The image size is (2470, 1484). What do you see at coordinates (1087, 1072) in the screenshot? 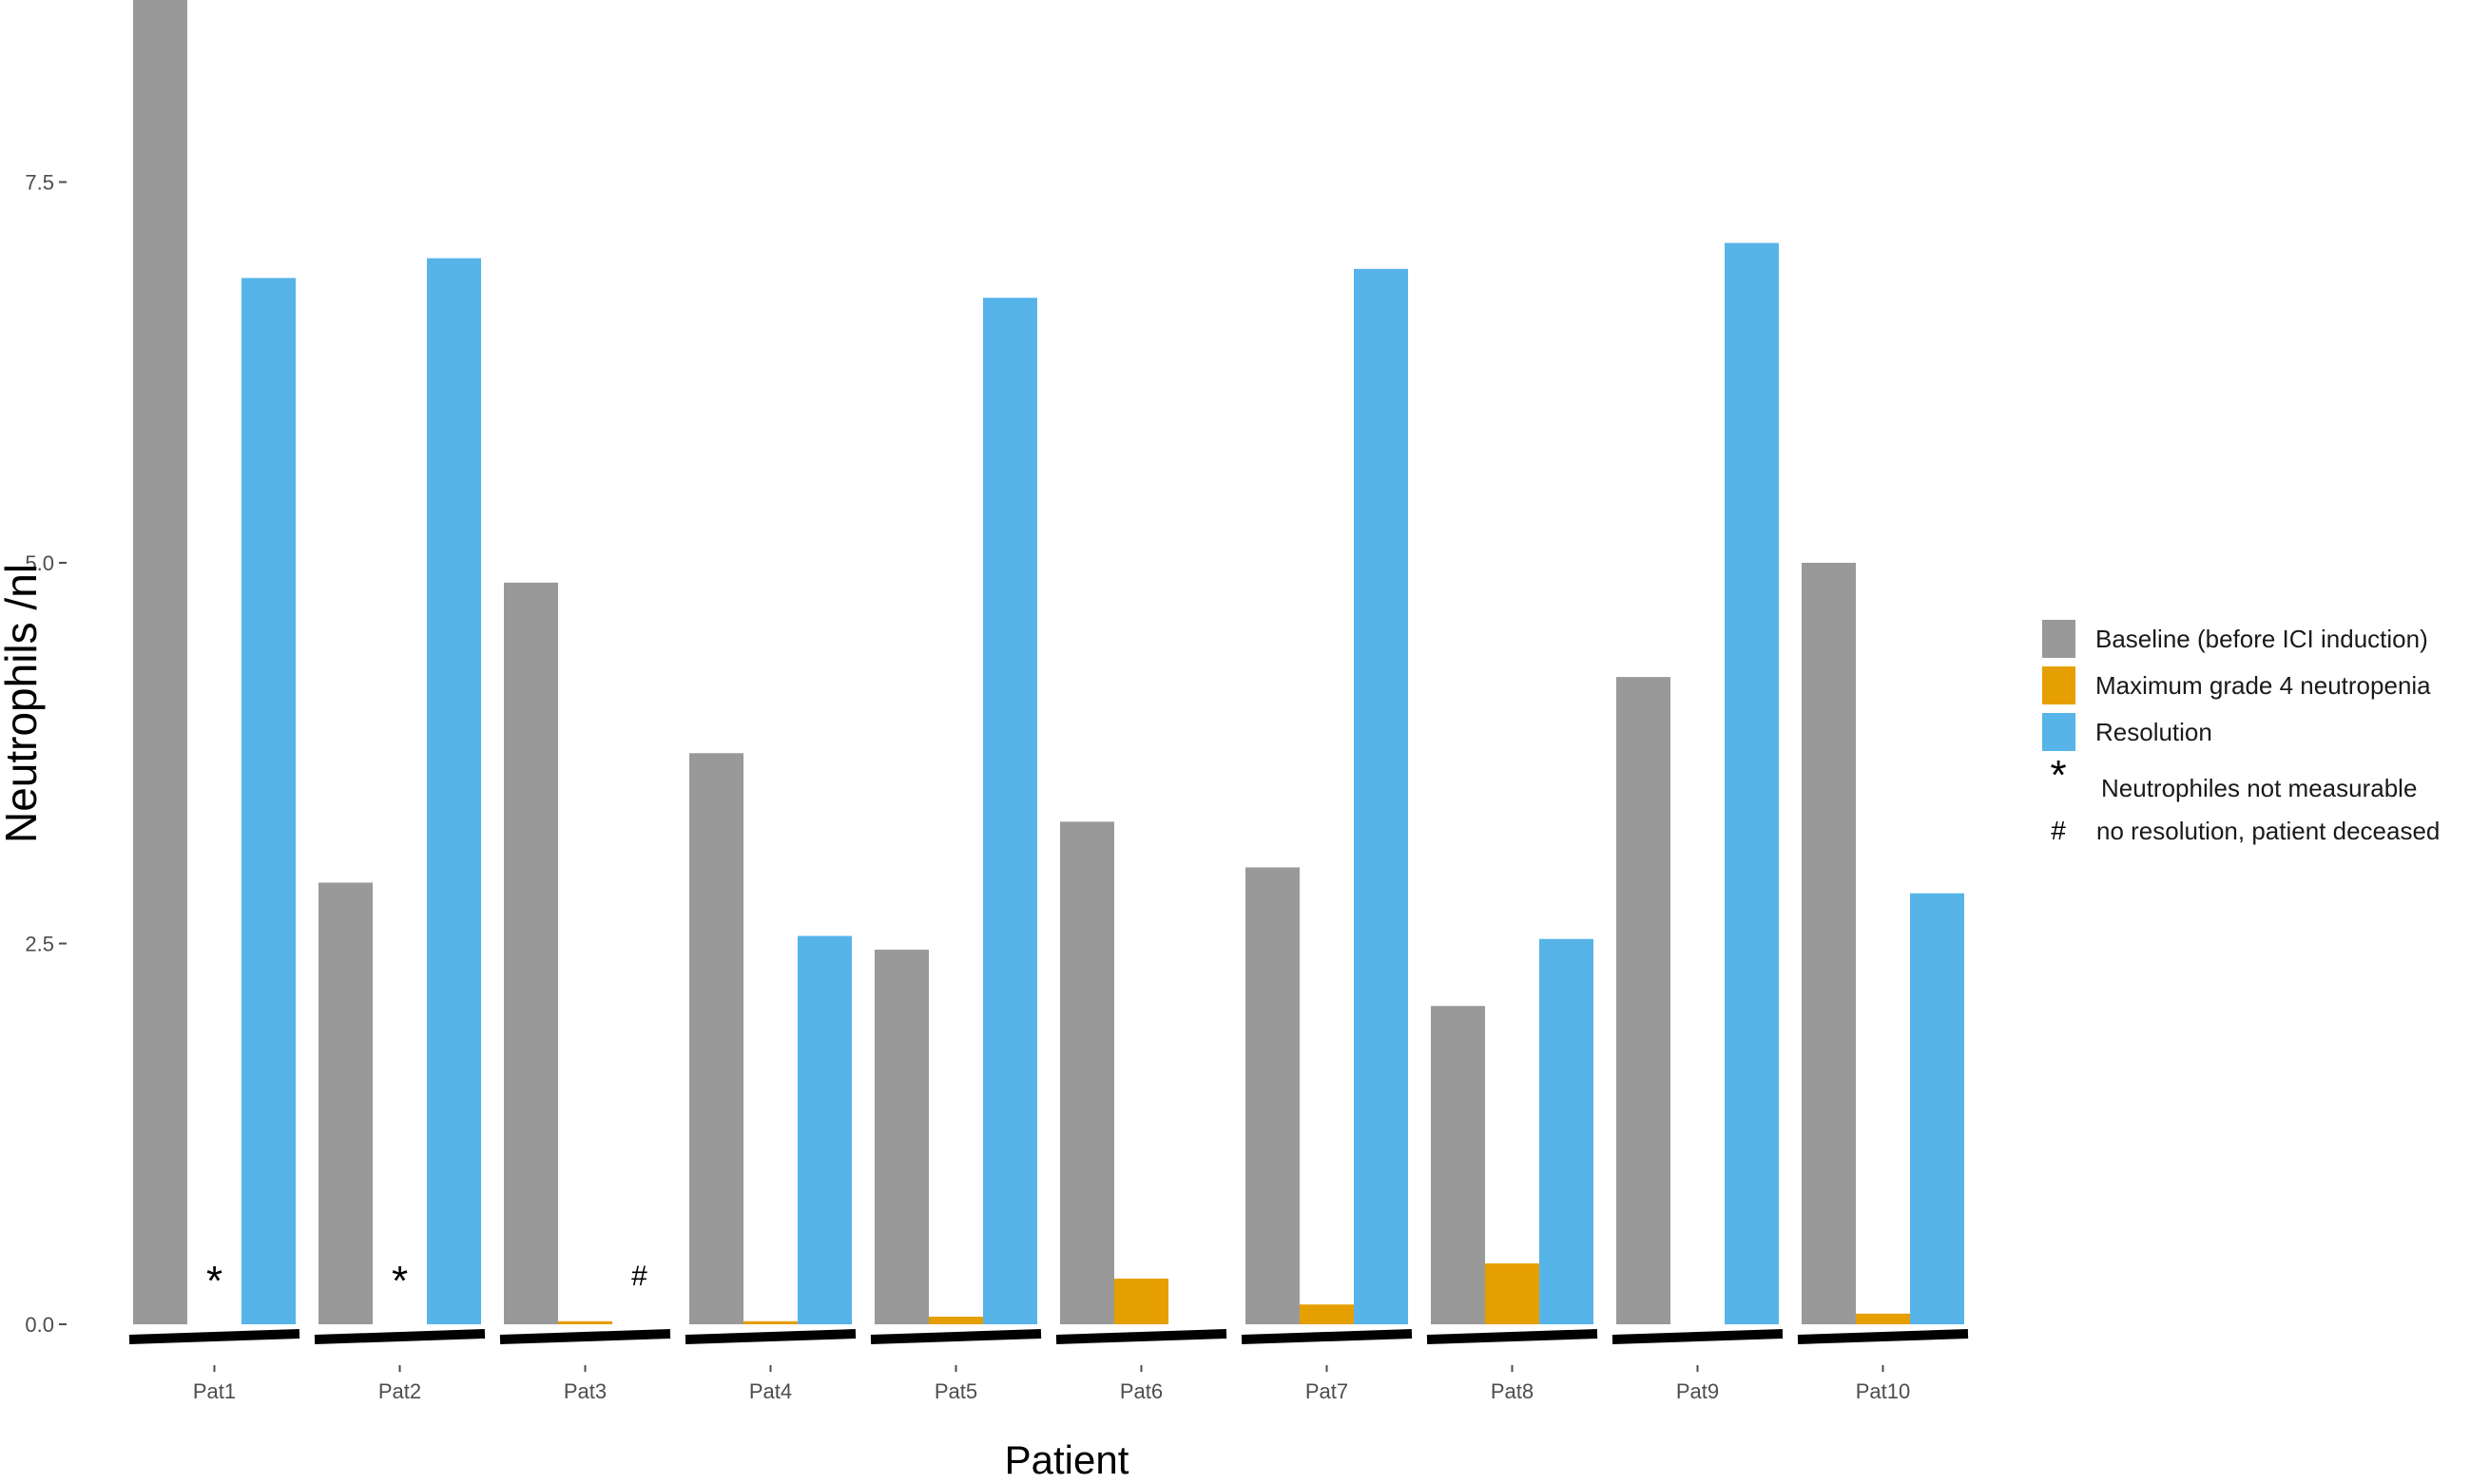
I see `bar-pat6-baseline-before-ici-induction` at bounding box center [1087, 1072].